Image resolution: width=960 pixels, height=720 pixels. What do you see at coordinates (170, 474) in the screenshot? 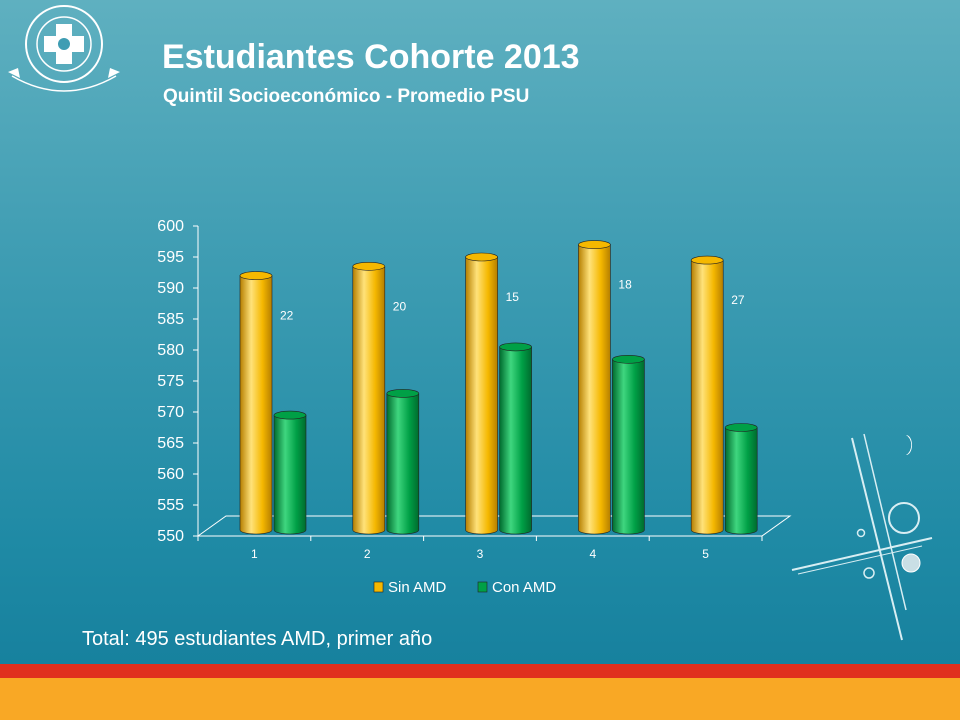
I see `y-tick-label: 560` at bounding box center [170, 474].